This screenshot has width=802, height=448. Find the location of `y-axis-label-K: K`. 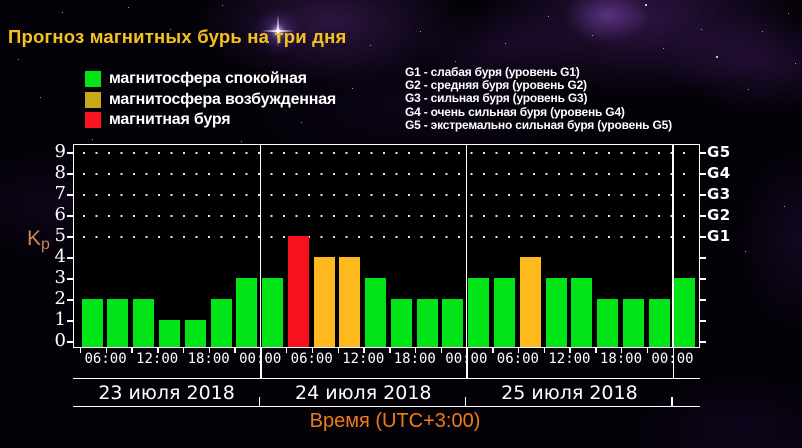

y-axis-label-K: K is located at coordinates (34, 238).